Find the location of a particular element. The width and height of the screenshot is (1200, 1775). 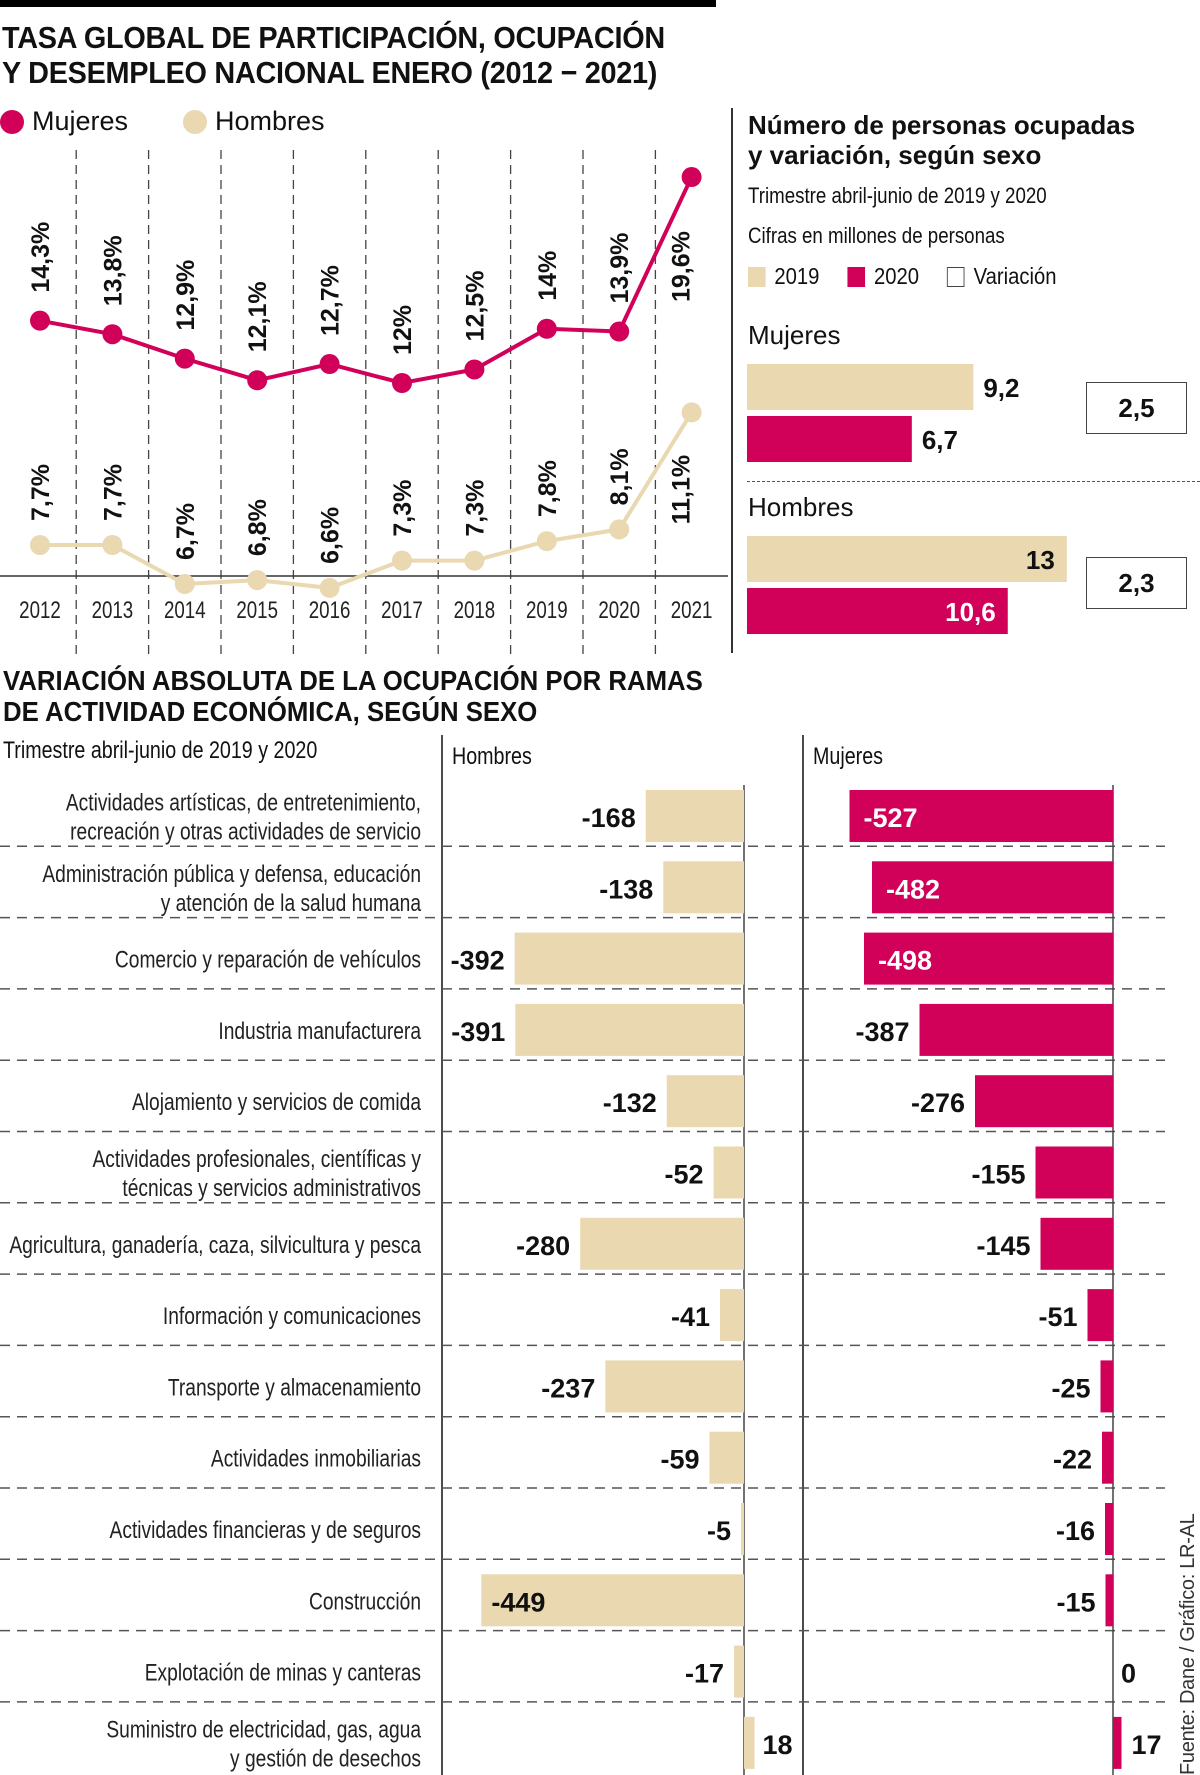

bar-value-label: 9,2 is located at coordinates (1001, 388).